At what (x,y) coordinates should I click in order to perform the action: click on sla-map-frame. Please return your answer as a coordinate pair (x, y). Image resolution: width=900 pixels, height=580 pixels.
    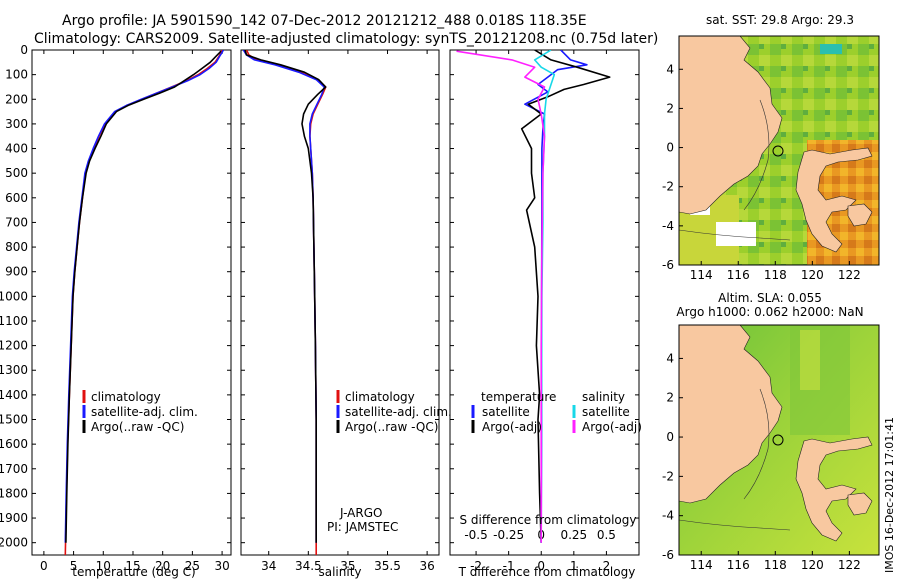
    Looking at the image, I should click on (779, 440).